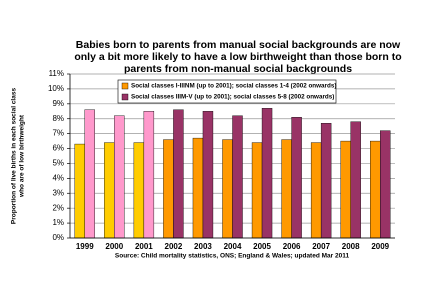 The width and height of the screenshot is (425, 300). What do you see at coordinates (58, 177) in the screenshot?
I see `y-tick-label: 4%` at bounding box center [58, 177].